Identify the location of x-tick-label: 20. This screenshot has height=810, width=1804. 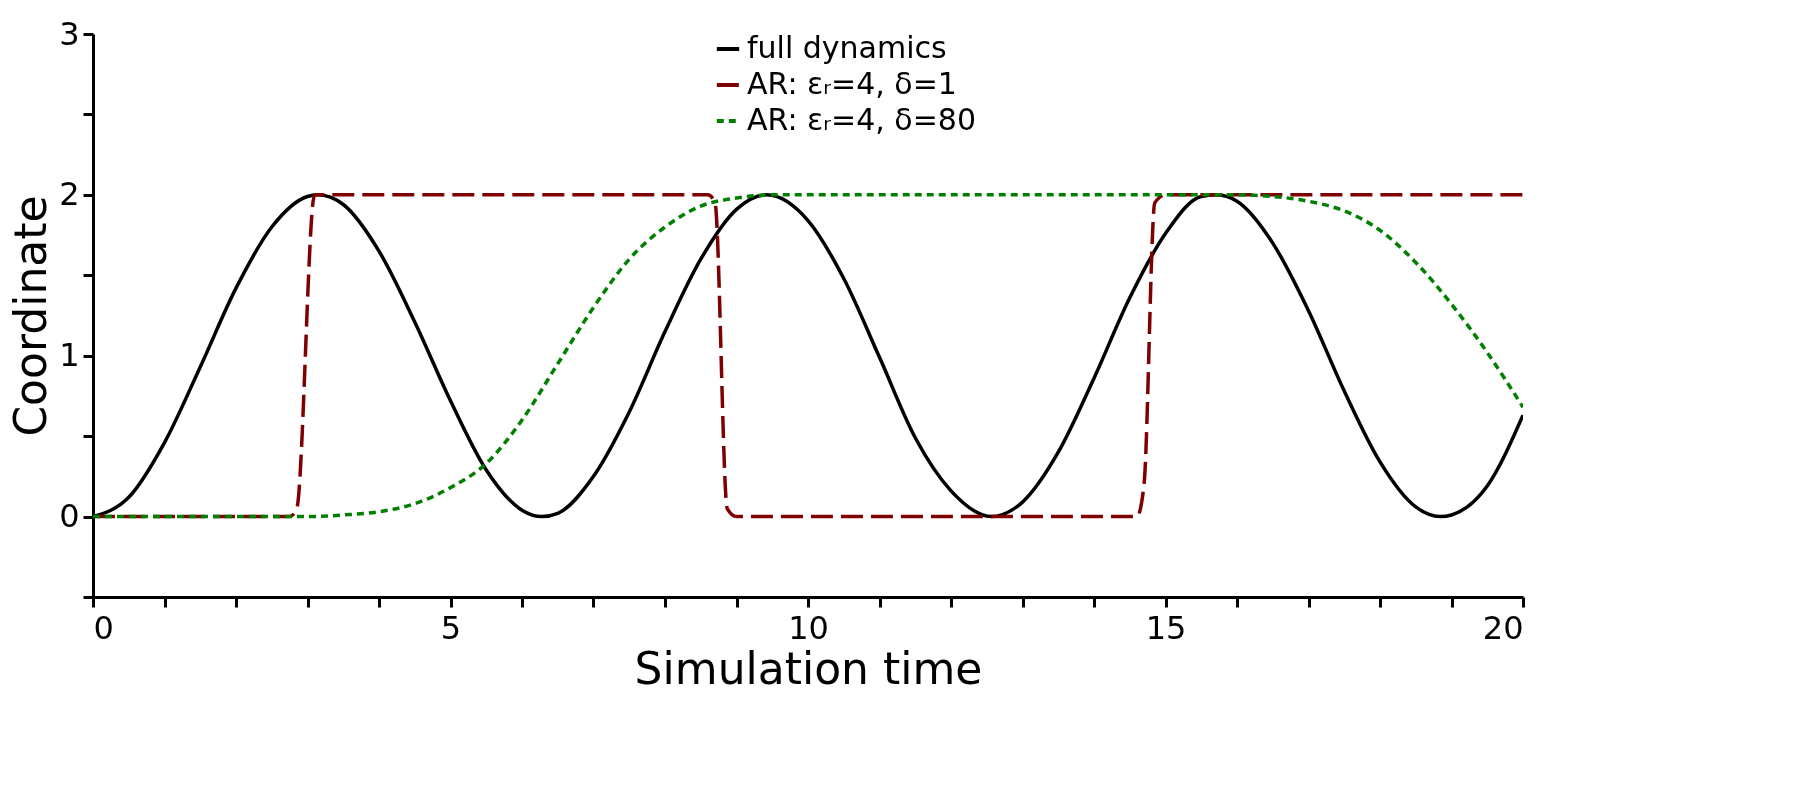
(1503, 627).